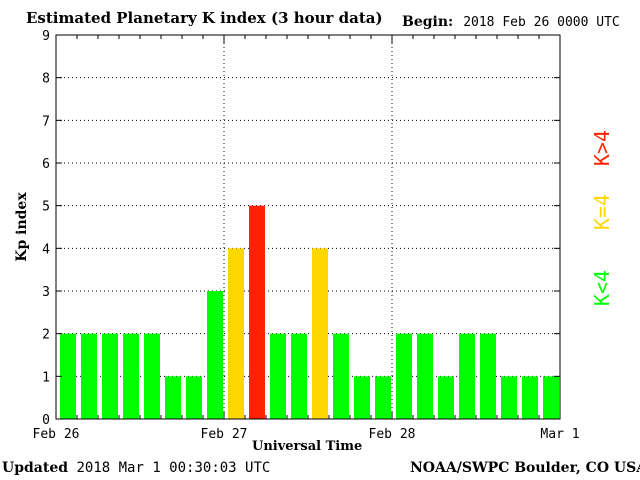  Describe the element at coordinates (224, 434) in the screenshot. I see `x-tick-label: Feb 27` at that location.